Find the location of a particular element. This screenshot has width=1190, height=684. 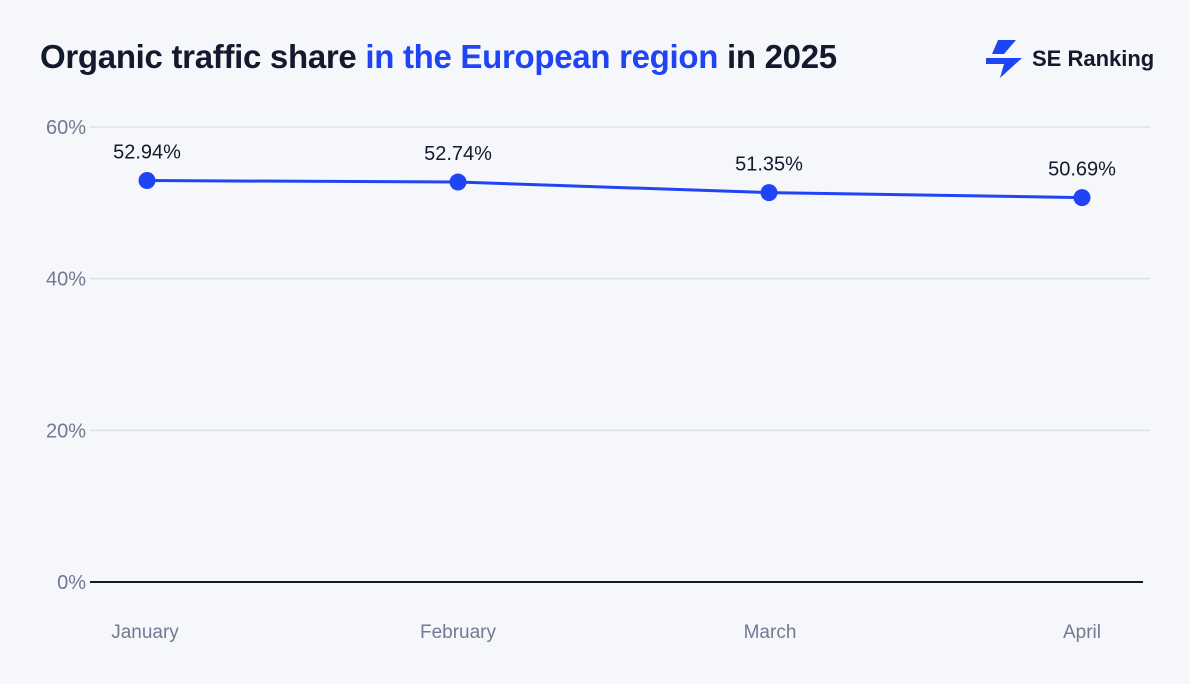

data-label: 51.35% is located at coordinates (769, 165).